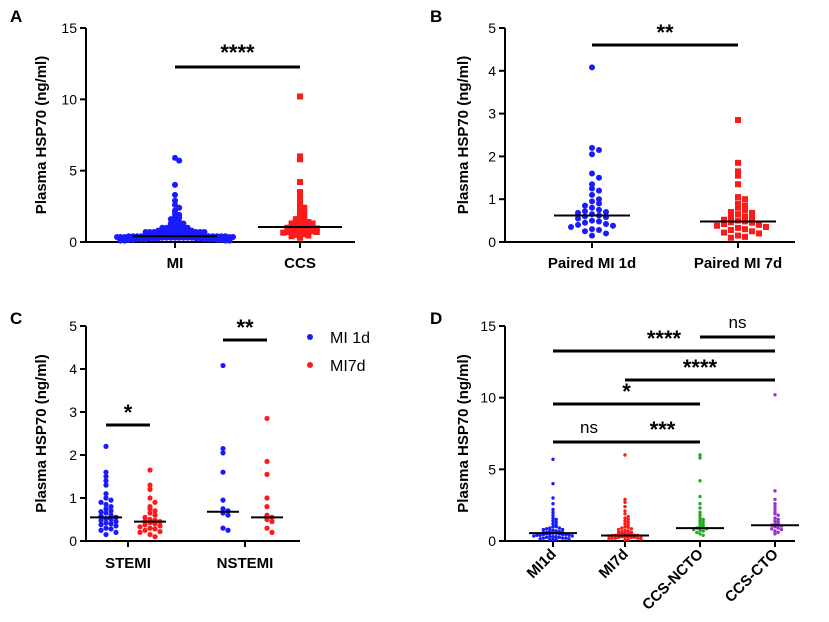 This screenshot has width=829, height=622. What do you see at coordinates (16, 318) in the screenshot?
I see `panel-letter: C` at bounding box center [16, 318].